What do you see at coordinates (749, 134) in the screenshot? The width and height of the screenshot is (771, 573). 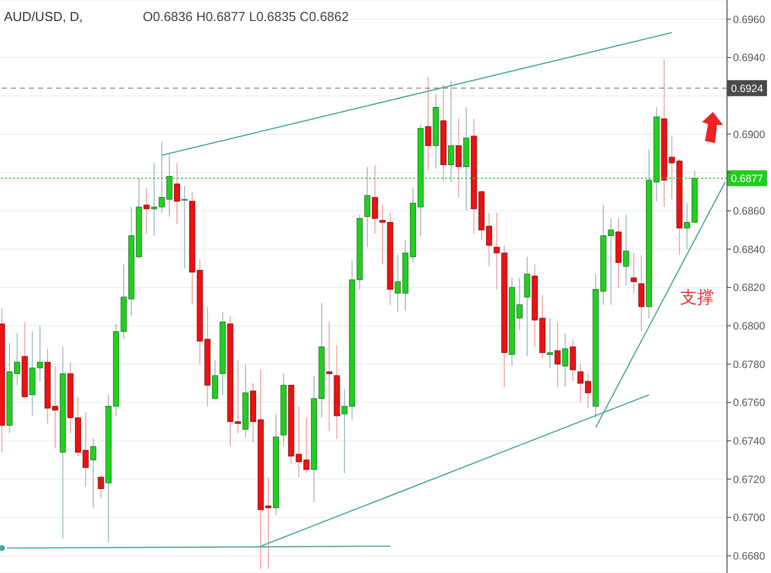 I see `y-tick-label: 0.6900` at bounding box center [749, 134].